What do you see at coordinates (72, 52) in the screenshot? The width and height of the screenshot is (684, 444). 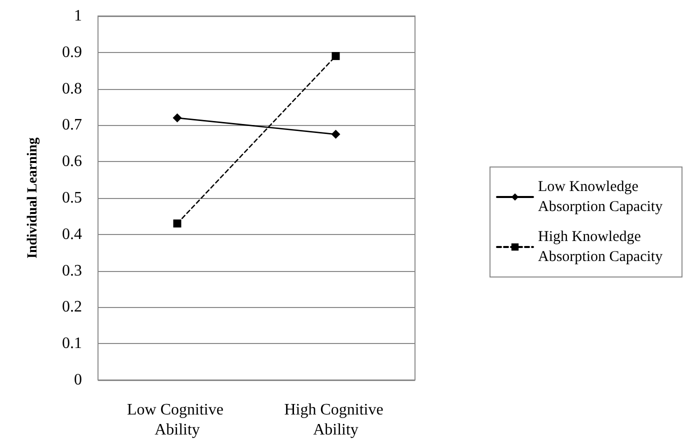 I see `y-tick-label: 0.9` at bounding box center [72, 52].